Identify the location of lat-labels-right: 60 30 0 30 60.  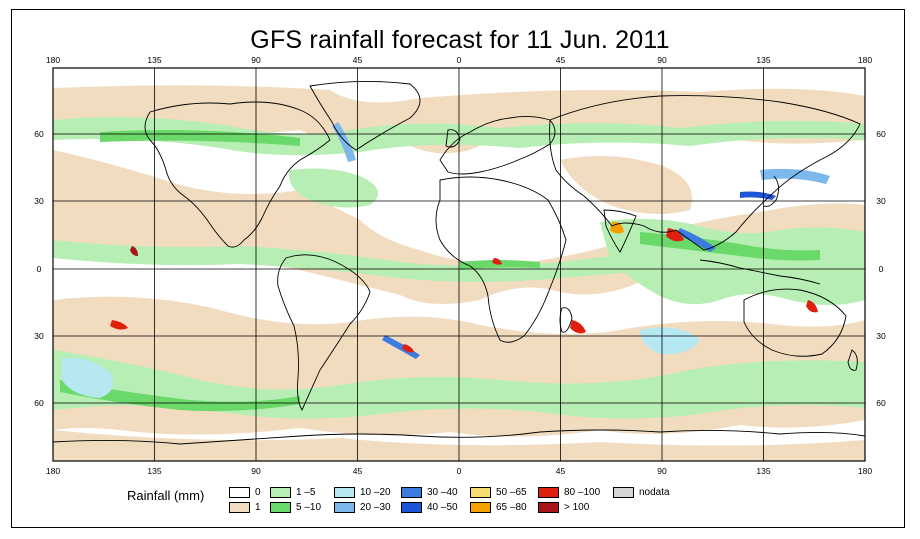
(881, 268).